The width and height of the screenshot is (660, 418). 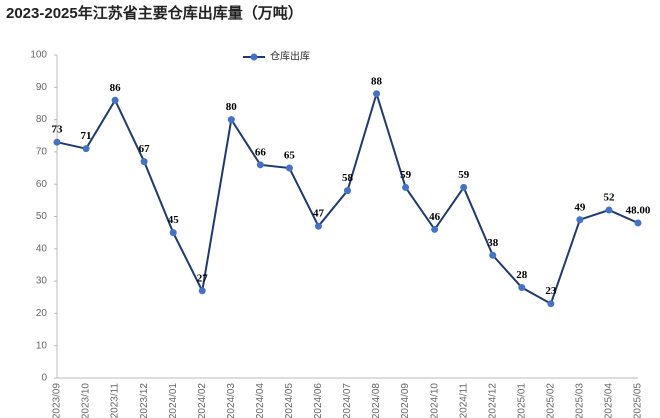 What do you see at coordinates (42, 281) in the screenshot?
I see `y-tick-label: 30` at bounding box center [42, 281].